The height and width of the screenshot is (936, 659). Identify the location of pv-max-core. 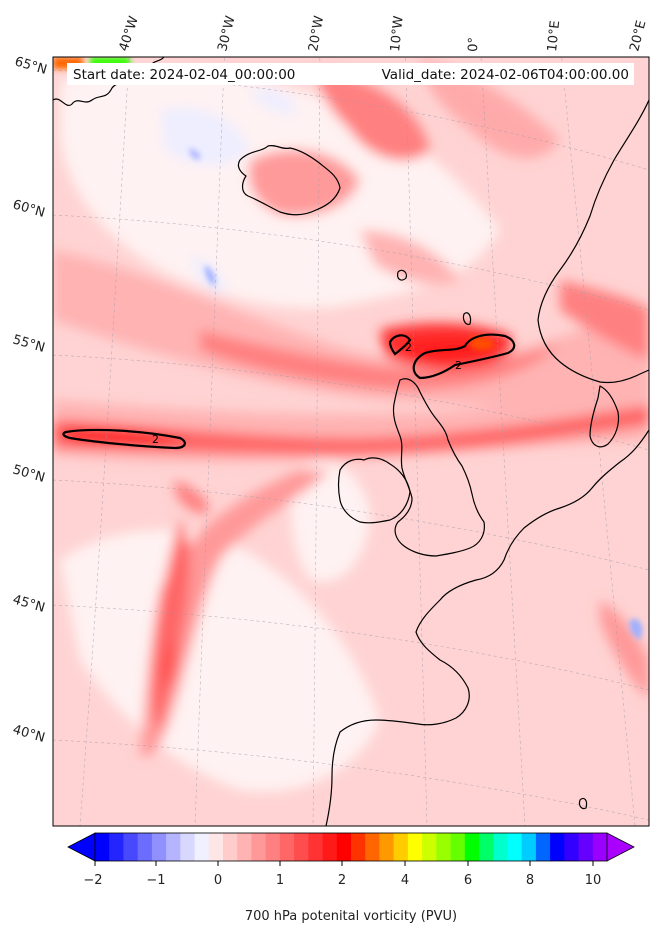
(482, 343).